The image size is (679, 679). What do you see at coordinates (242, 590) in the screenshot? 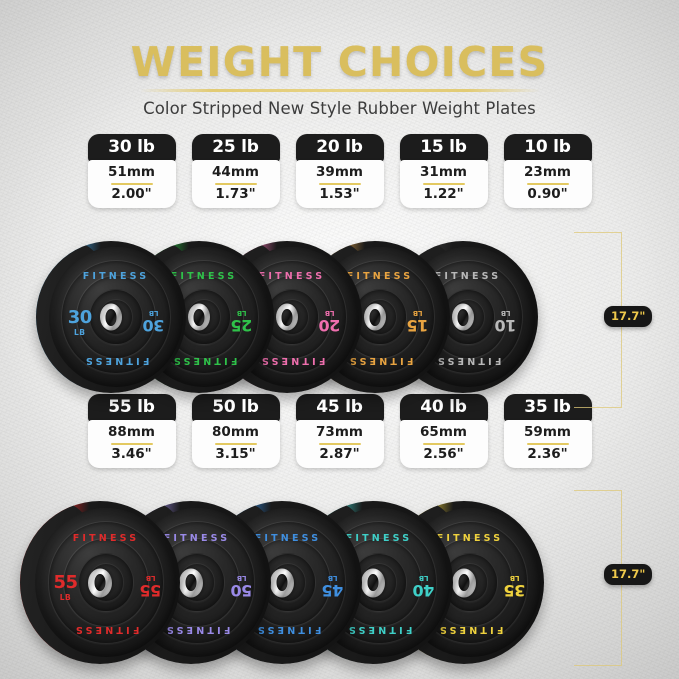
I see `plate-weight-value: 50` at bounding box center [242, 590].